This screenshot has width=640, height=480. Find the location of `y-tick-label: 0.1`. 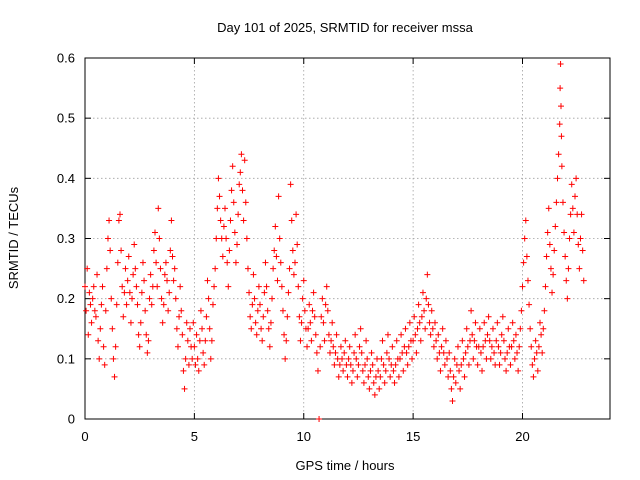

y-tick-label: 0.1 is located at coordinates (66, 358).